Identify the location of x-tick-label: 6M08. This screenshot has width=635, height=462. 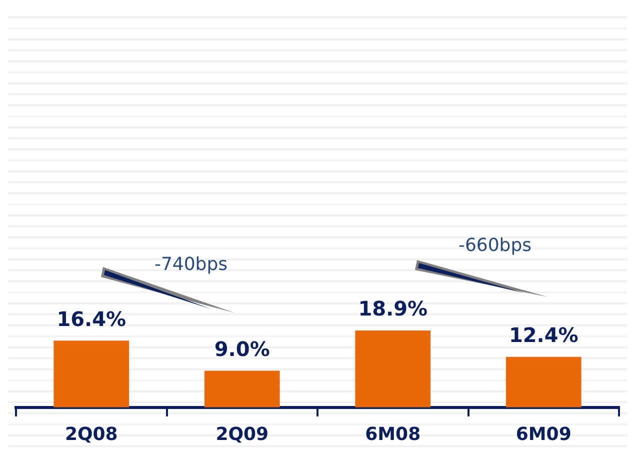
(393, 434).